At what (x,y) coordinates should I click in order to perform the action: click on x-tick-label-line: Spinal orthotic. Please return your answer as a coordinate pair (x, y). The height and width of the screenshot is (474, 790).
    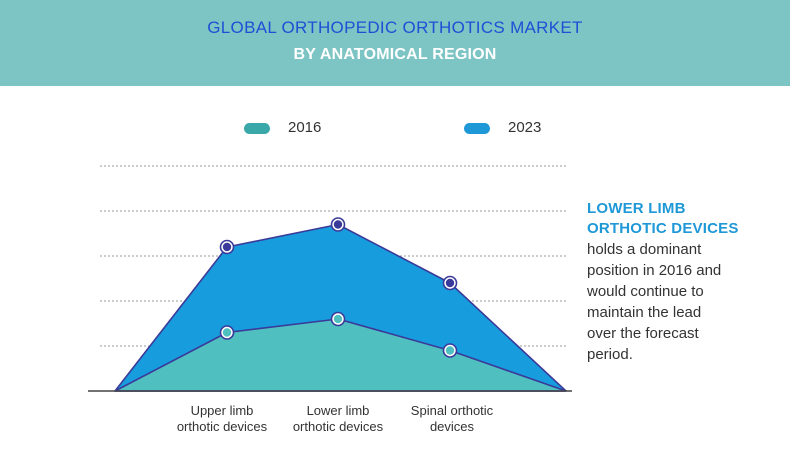
    Looking at the image, I should click on (452, 410).